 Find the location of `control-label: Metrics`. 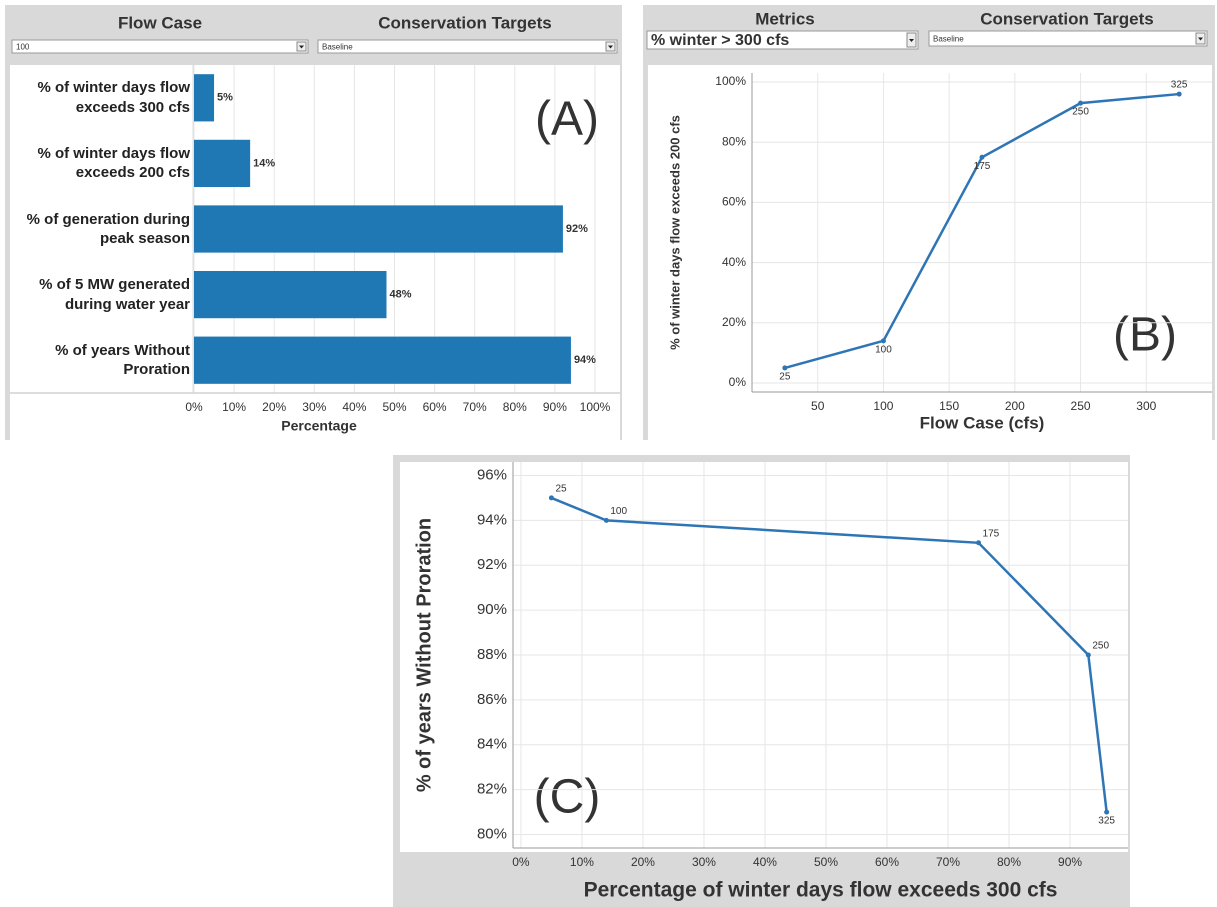

control-label: Metrics is located at coordinates (785, 18).